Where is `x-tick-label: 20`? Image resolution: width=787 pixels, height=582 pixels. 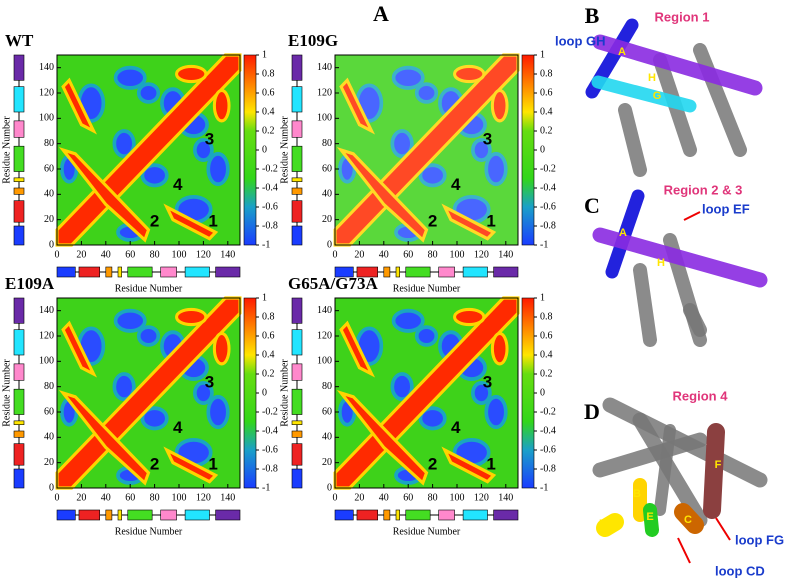 x-tick-label: 20 is located at coordinates (81, 497).